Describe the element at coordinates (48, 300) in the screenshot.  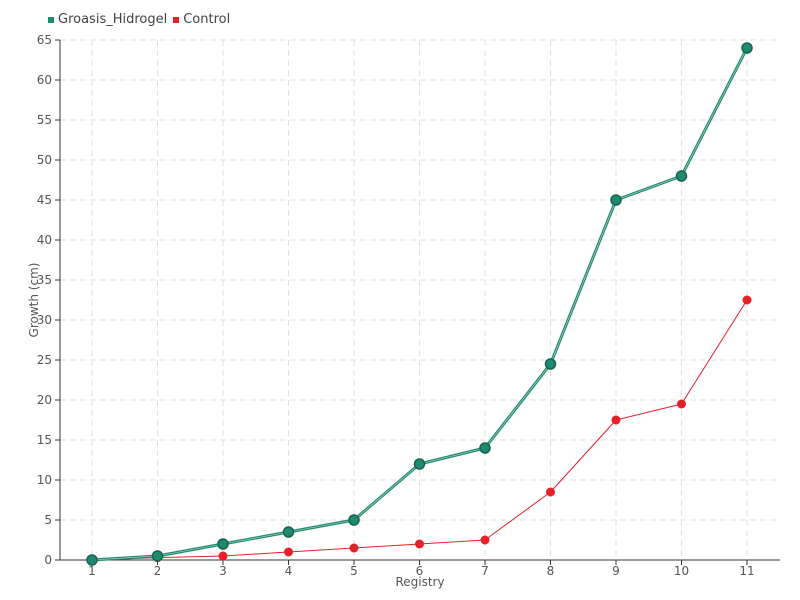
I see `y-ticks: 0 5 10 15 20 25 30 35 40 45 50 55 60 65` at that location.